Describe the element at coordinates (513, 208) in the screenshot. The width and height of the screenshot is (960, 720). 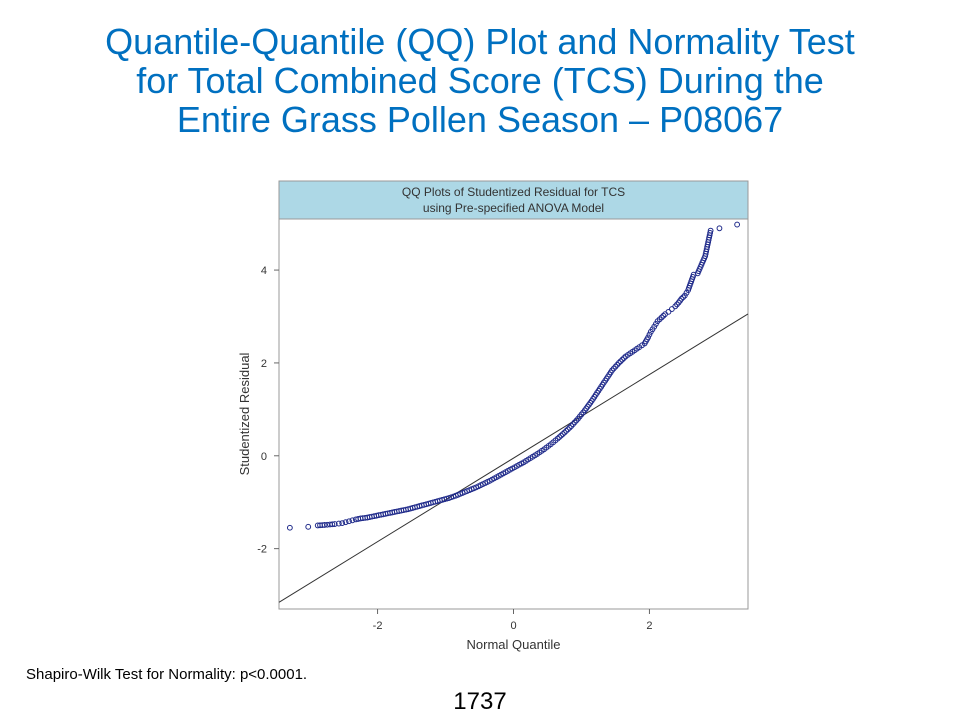
I see `chart-title-line-2: using Pre-specified ANOVA Model` at that location.